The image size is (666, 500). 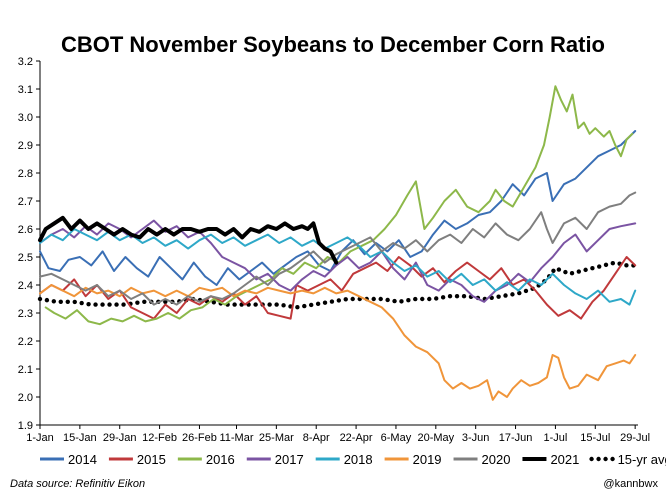 I want to click on y-tick-label: 1.9, so click(x=25, y=426).